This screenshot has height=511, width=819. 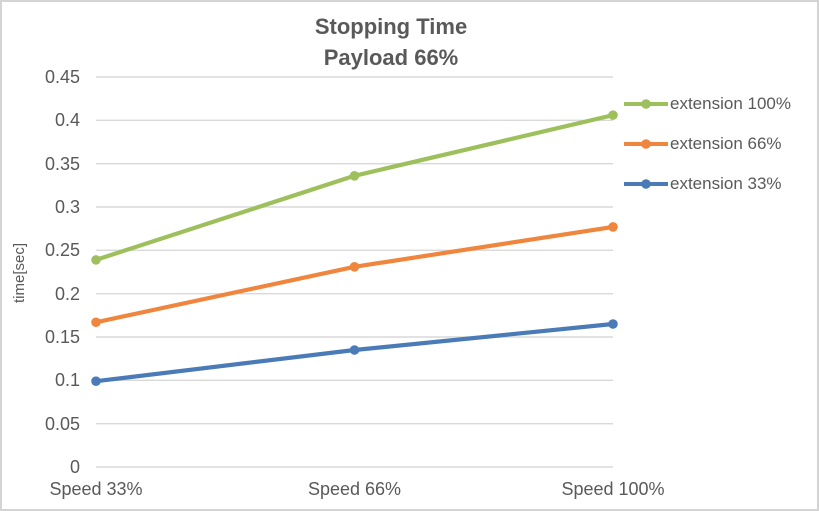 I want to click on legend-label: extension 66%, so click(x=726, y=143).